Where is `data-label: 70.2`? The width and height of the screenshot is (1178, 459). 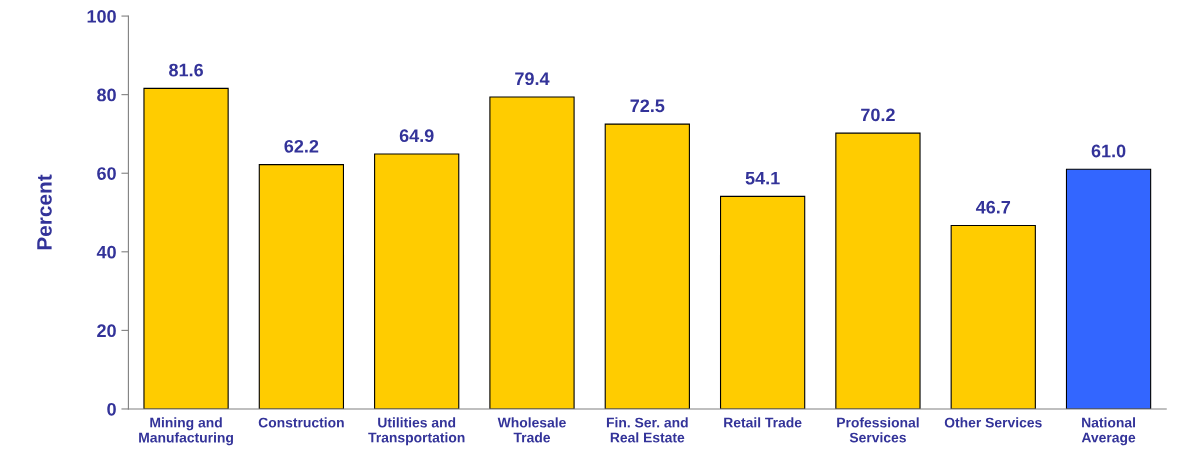 data-label: 70.2 is located at coordinates (878, 115).